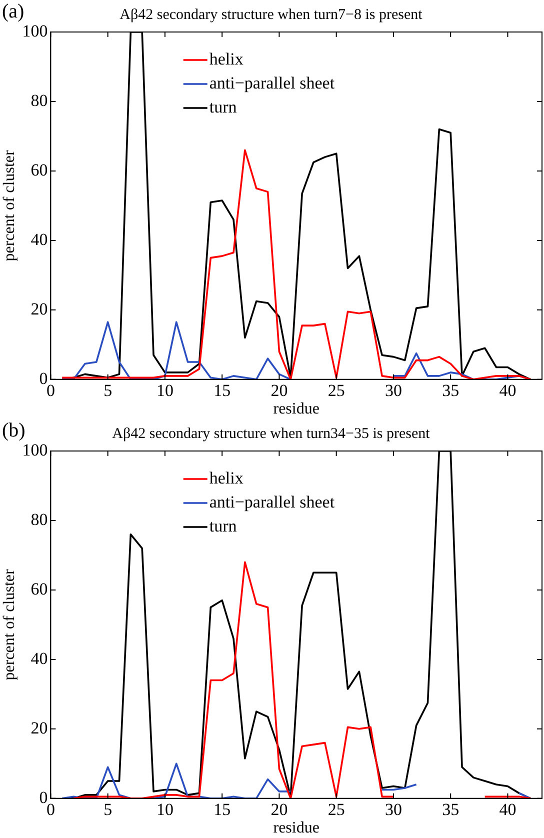 The width and height of the screenshot is (544, 838). What do you see at coordinates (272, 14) in the screenshot?
I see `chart-title: Aβ42 secondary structure when turn7−8 is present` at bounding box center [272, 14].